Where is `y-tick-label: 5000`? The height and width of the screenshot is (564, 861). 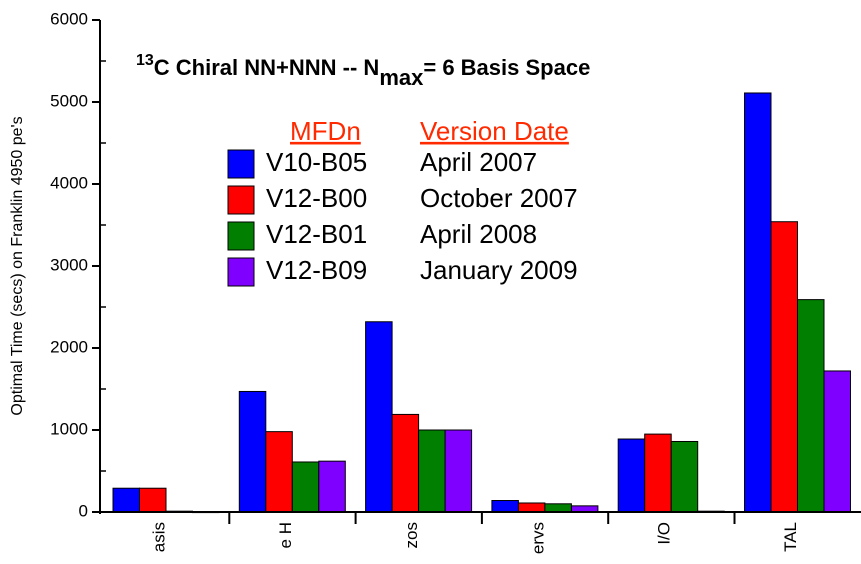 y-tick-label: 5000 is located at coordinates (69, 100).